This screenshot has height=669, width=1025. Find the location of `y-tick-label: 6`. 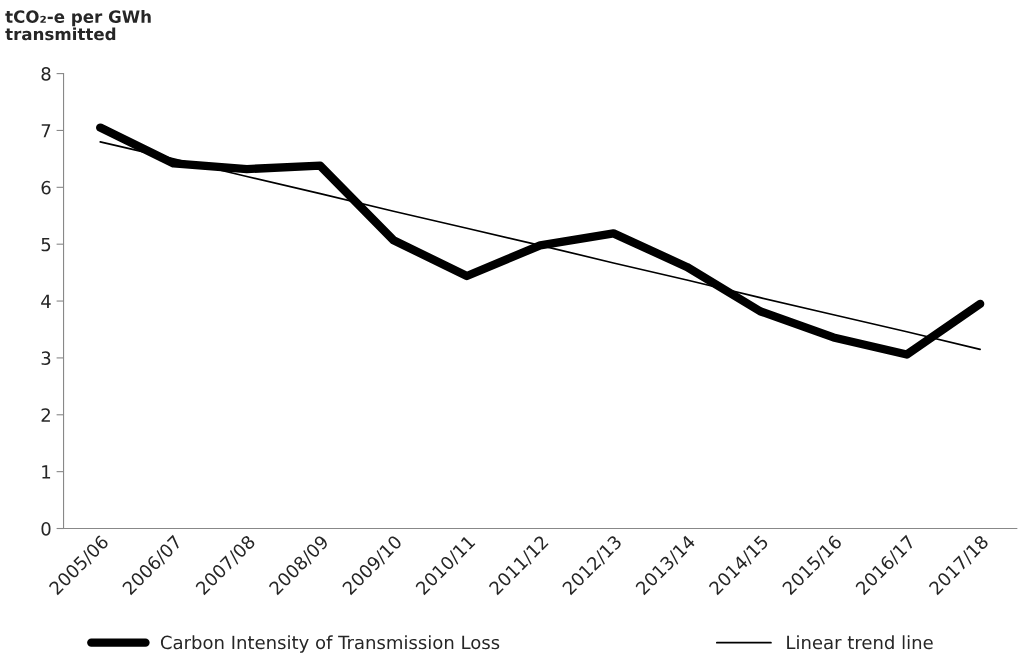

y-tick-label: 6 is located at coordinates (46, 187).